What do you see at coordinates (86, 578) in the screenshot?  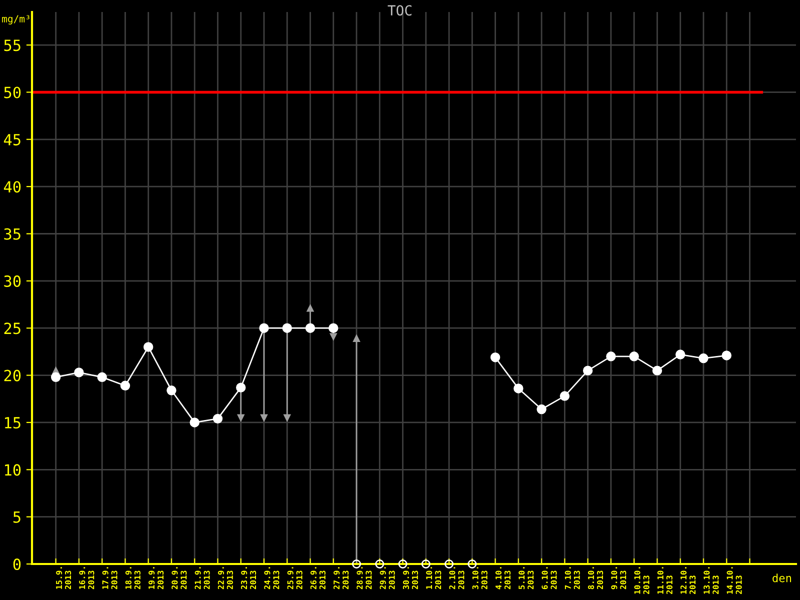 I see `x-tick-label: 16.9. 2013` at bounding box center [86, 578].